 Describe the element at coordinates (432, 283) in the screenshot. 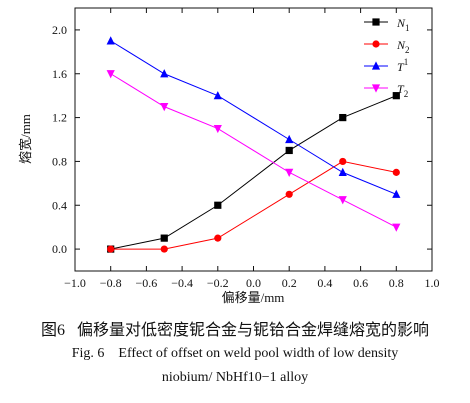

I see `x-tick-label: 1.0` at that location.